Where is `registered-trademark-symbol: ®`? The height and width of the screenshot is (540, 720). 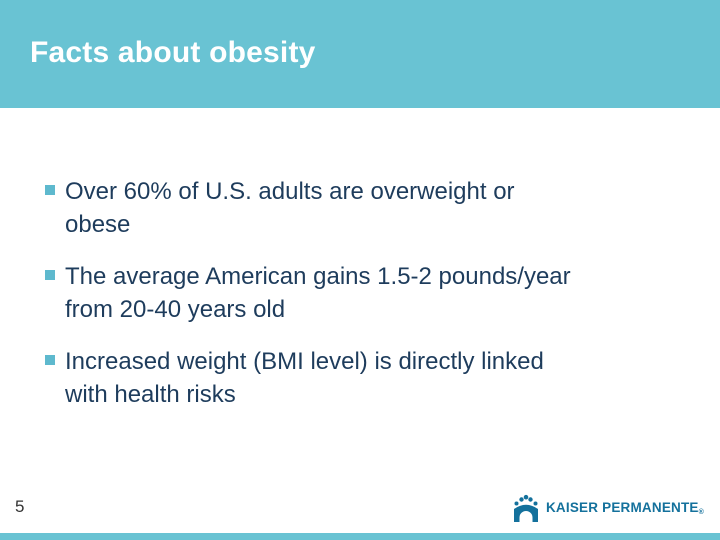
registered-trademark-symbol: ® is located at coordinates (701, 512).